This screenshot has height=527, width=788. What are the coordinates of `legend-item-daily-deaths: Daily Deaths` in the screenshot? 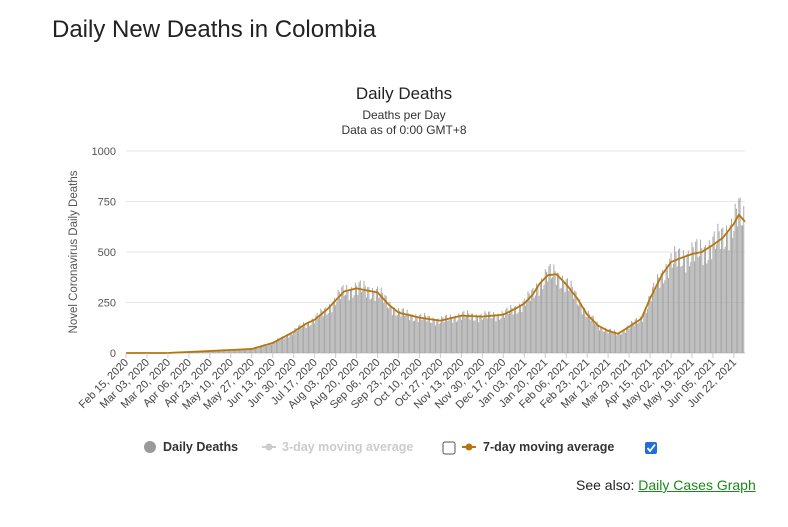 It's located at (191, 447).